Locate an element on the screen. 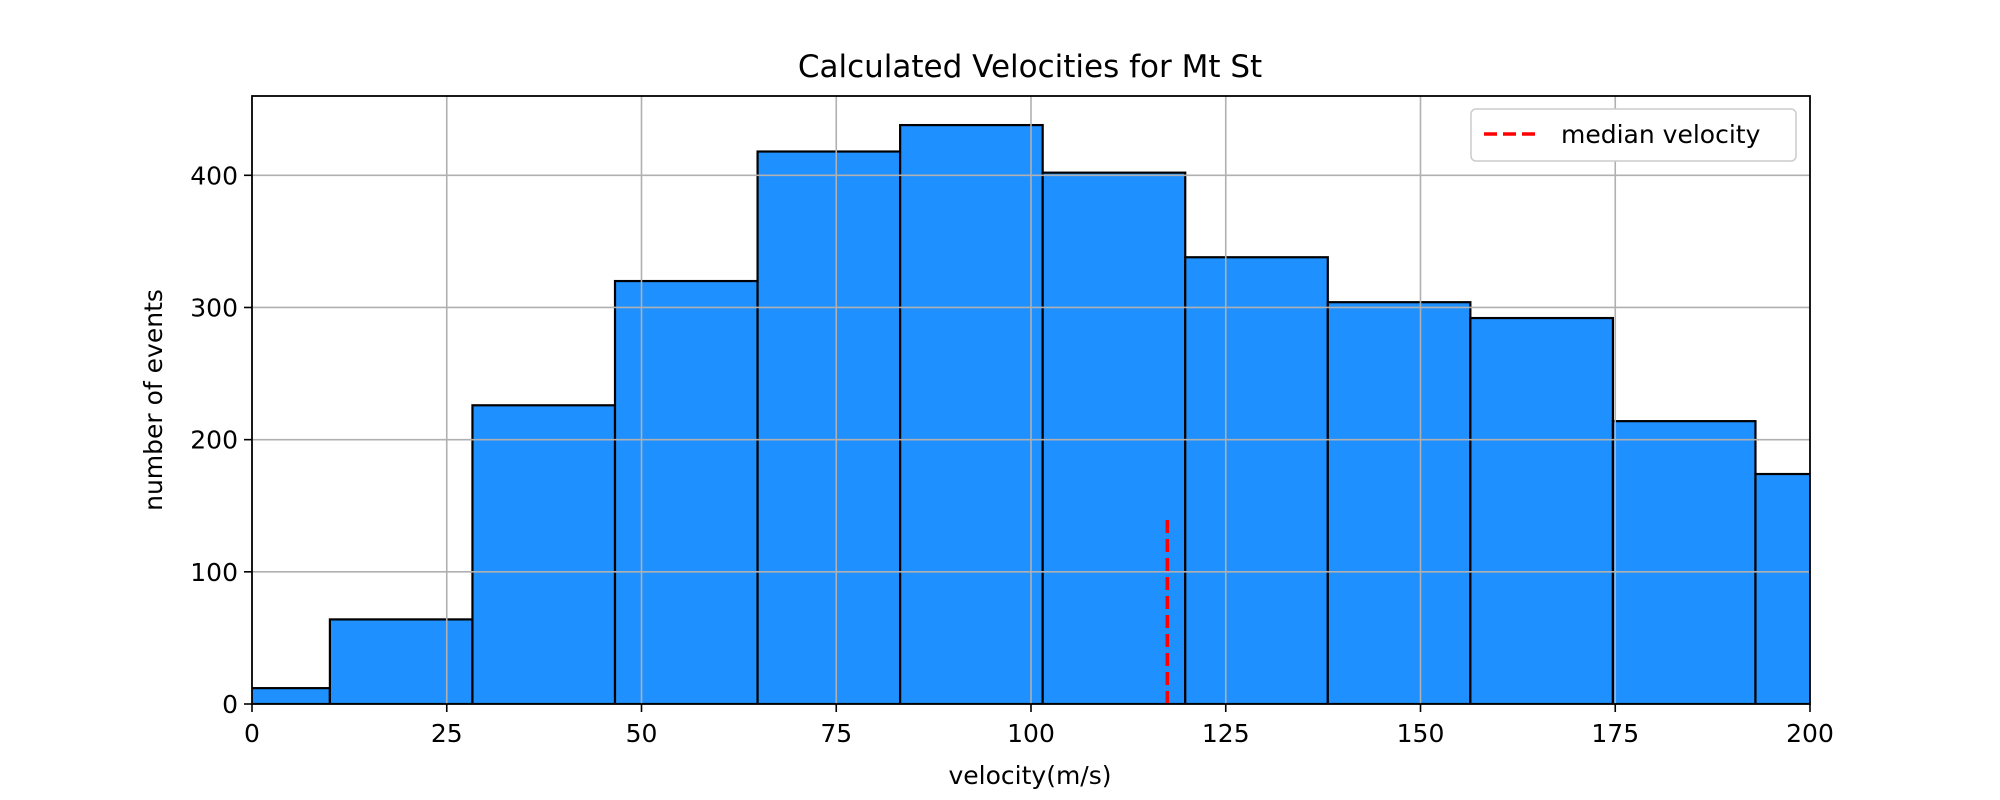 This screenshot has width=2000, height=800. y-tick-label: 0 is located at coordinates (230, 704).